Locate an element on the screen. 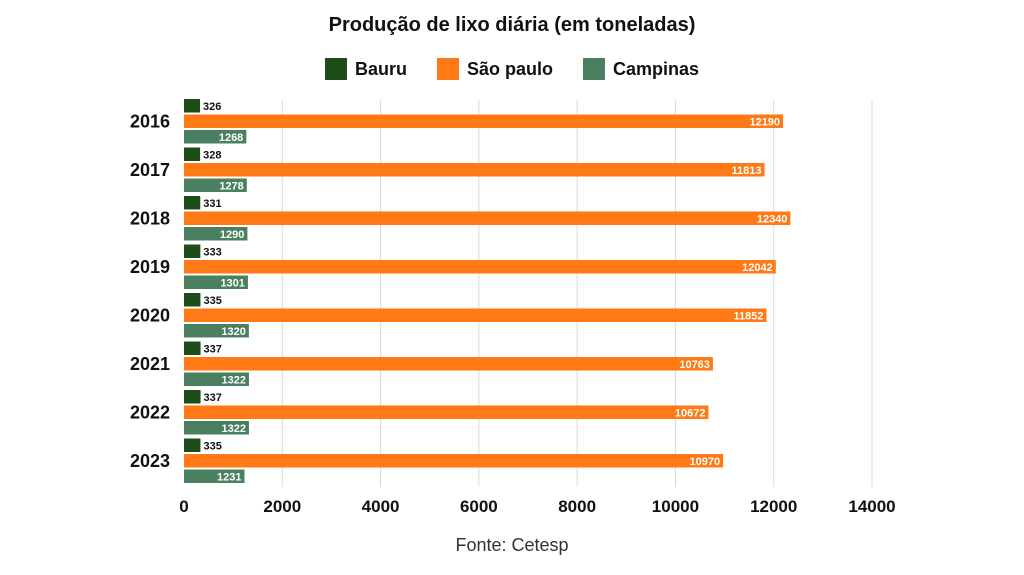 This screenshot has height=575, width=1024. legend: Bauru São paulo Campinas is located at coordinates (512, 69).